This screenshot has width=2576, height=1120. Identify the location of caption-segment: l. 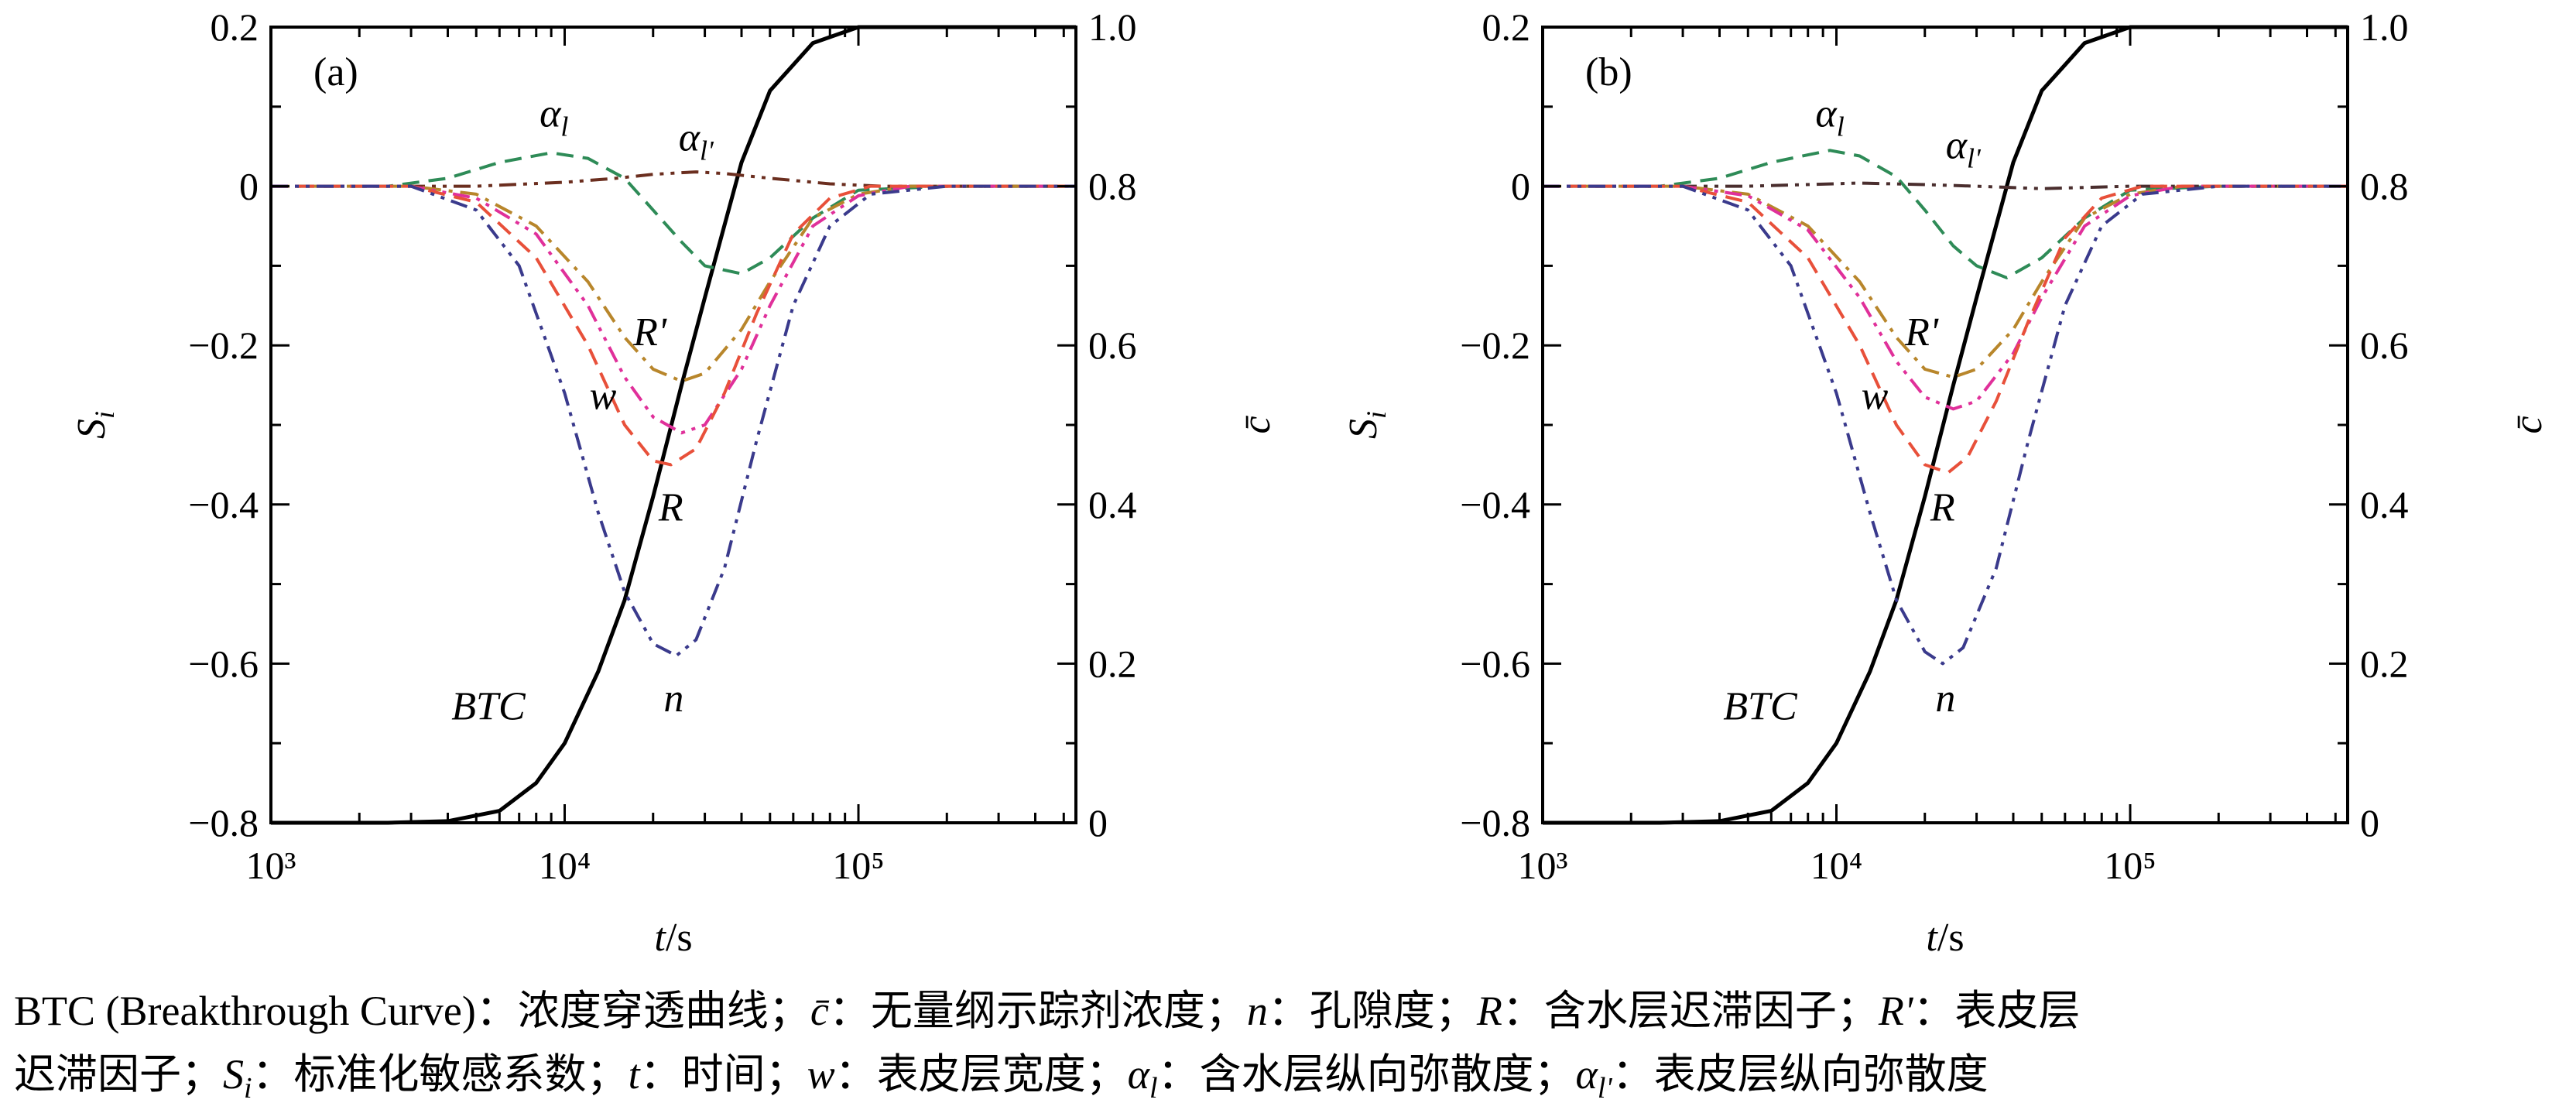
(1153, 1088).